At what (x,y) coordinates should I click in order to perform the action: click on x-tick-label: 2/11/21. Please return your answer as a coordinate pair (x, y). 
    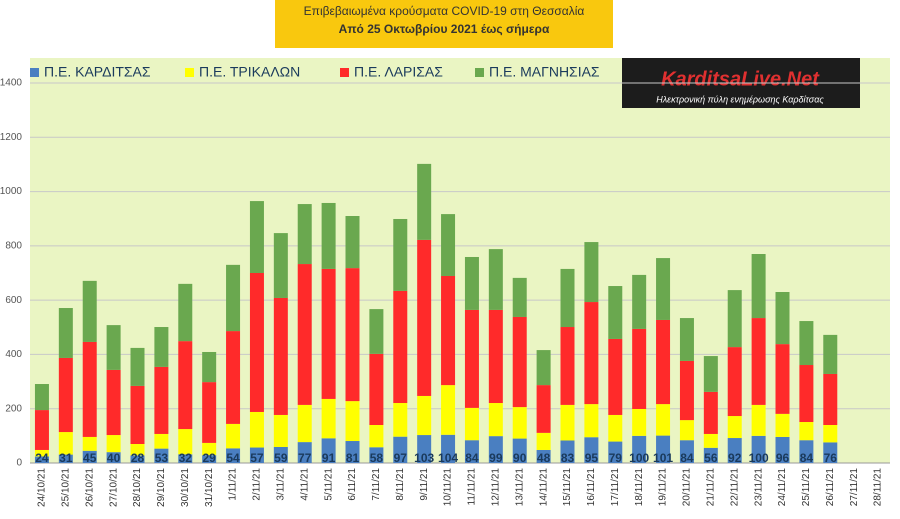
    Looking at the image, I should click on (257, 484).